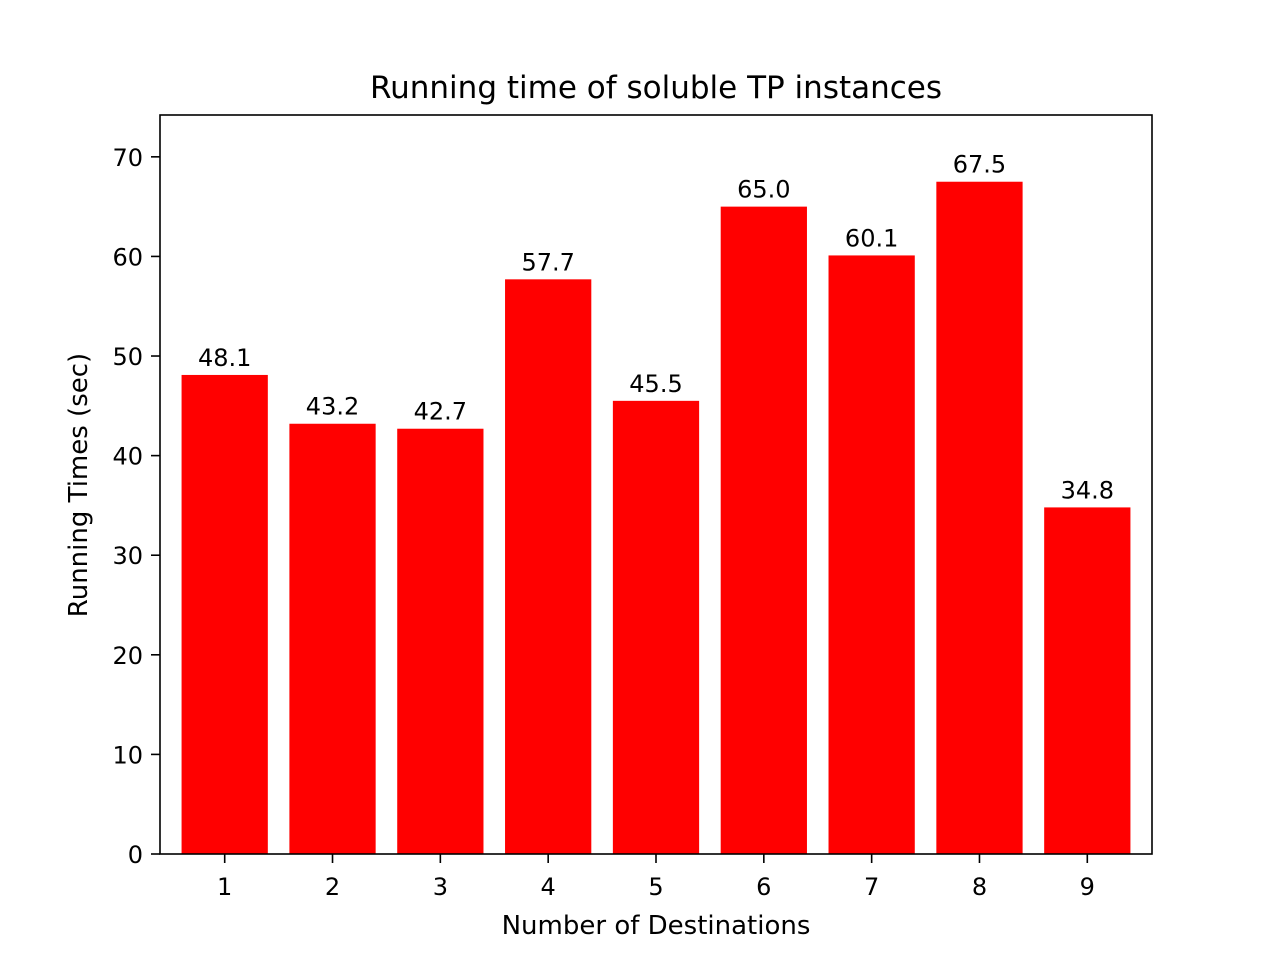 This screenshot has height=964, width=1280. What do you see at coordinates (332, 887) in the screenshot?
I see `x-tick-label-2: 2` at bounding box center [332, 887].